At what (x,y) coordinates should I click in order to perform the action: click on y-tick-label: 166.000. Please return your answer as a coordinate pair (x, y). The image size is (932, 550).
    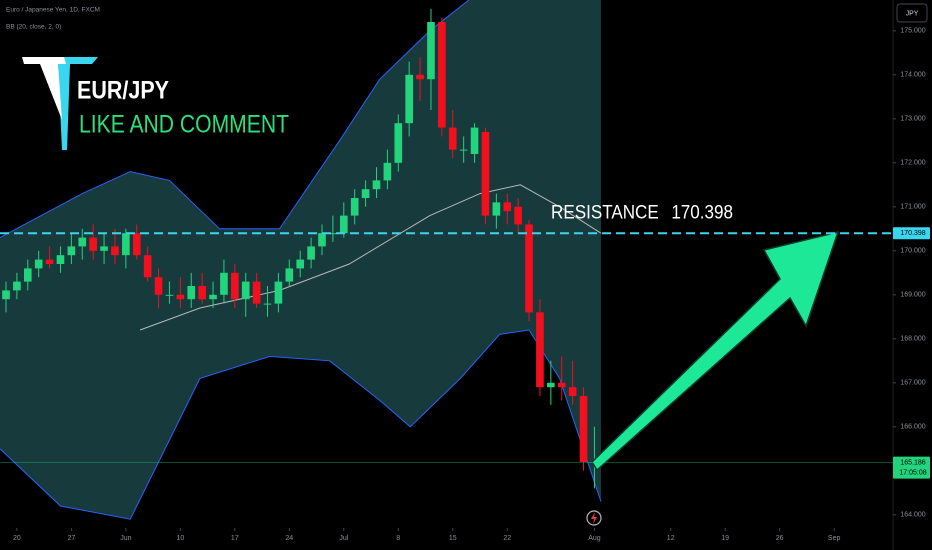
    Looking at the image, I should click on (912, 427).